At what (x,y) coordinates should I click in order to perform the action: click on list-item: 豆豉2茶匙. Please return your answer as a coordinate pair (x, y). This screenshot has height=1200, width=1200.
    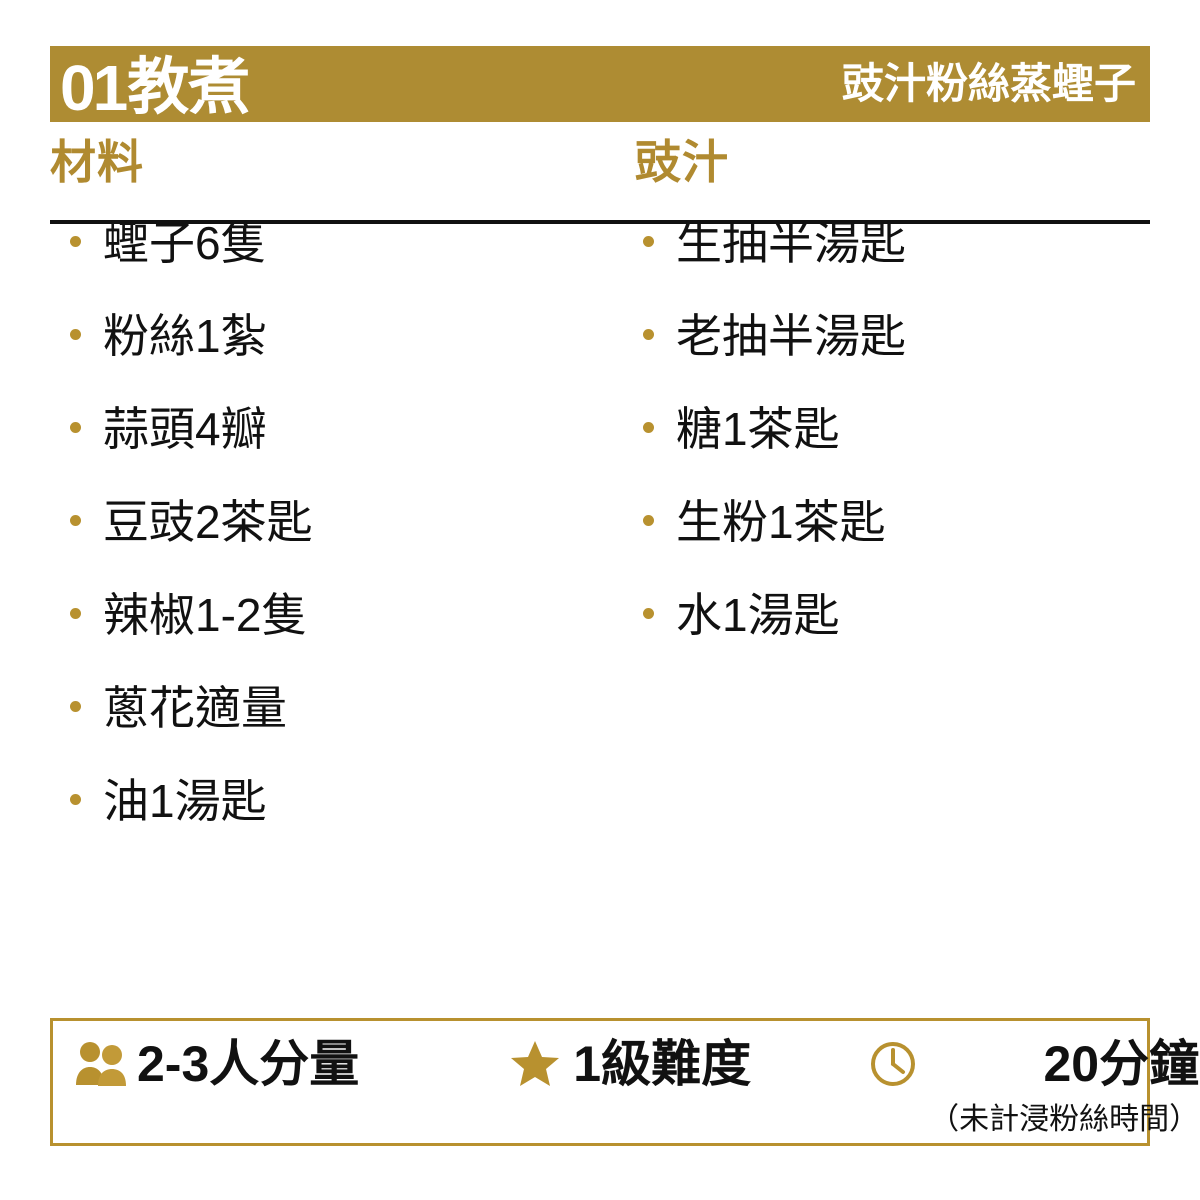
    Looking at the image, I should click on (335, 545).